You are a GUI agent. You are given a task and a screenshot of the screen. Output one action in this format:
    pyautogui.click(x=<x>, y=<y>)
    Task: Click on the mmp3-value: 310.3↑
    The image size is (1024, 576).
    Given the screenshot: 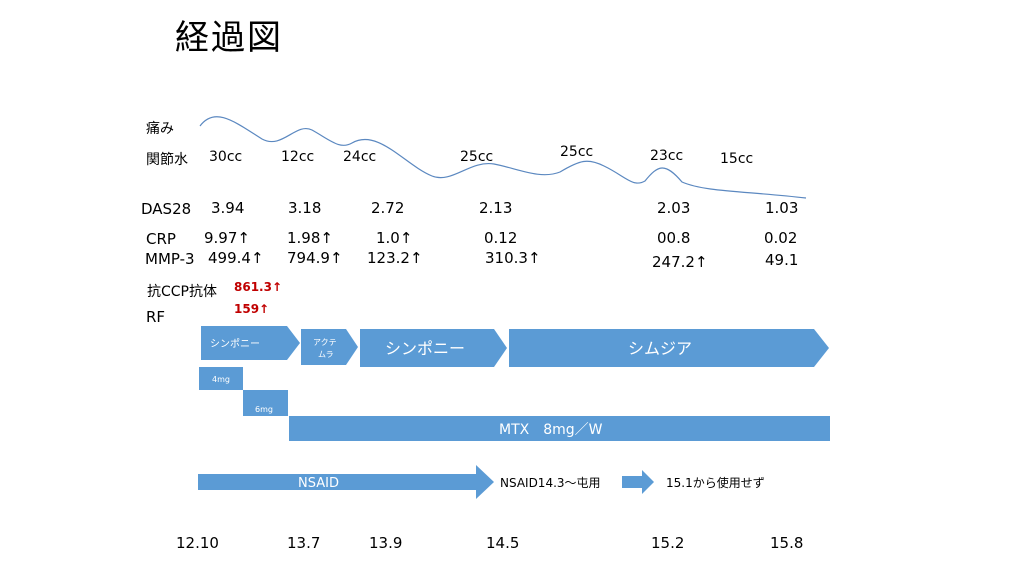 What is the action you would take?
    pyautogui.click(x=513, y=258)
    